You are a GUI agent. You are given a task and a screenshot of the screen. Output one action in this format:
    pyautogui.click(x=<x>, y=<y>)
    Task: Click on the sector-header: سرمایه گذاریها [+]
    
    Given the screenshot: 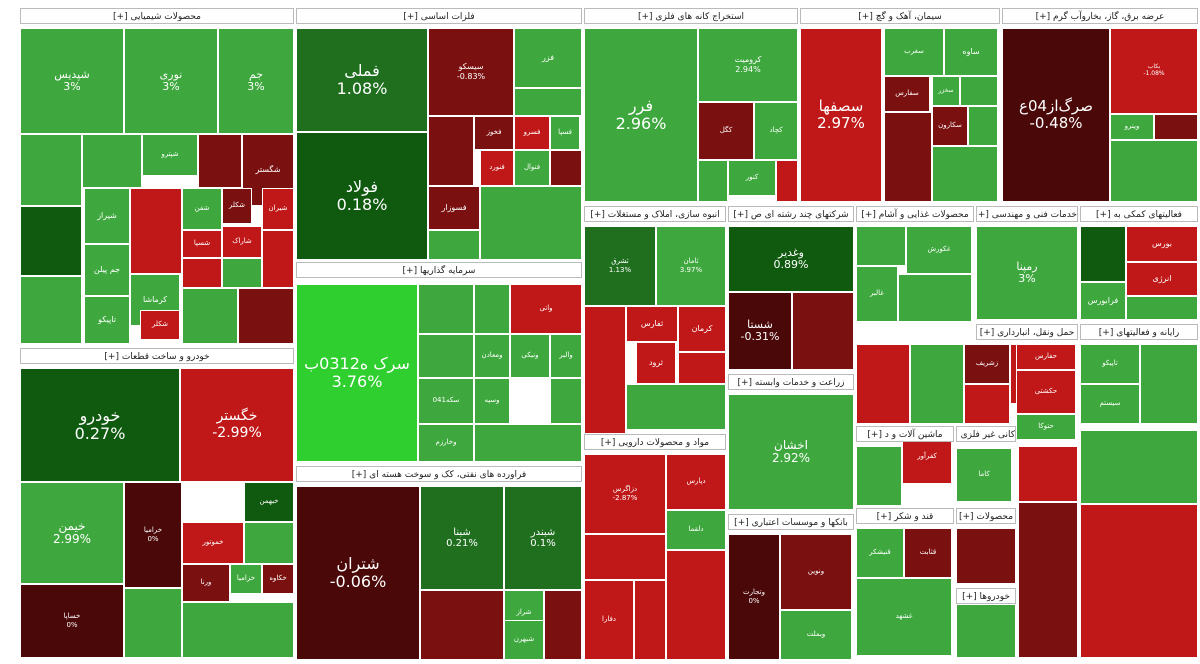 What is the action you would take?
    pyautogui.click(x=439, y=270)
    